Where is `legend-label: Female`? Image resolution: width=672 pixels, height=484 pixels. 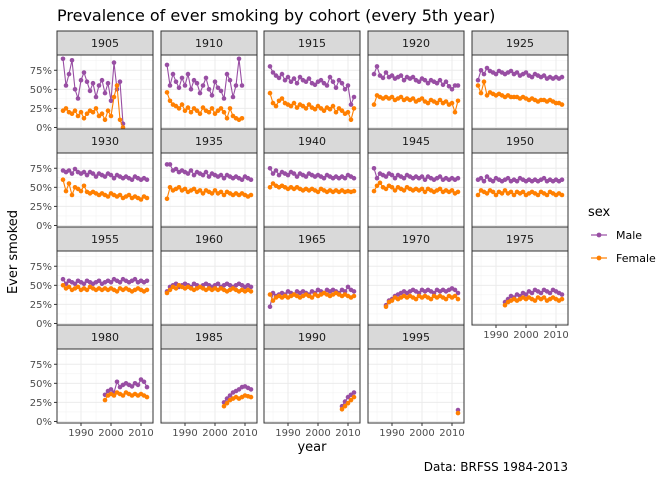
legend-label: Female is located at coordinates (636, 258).